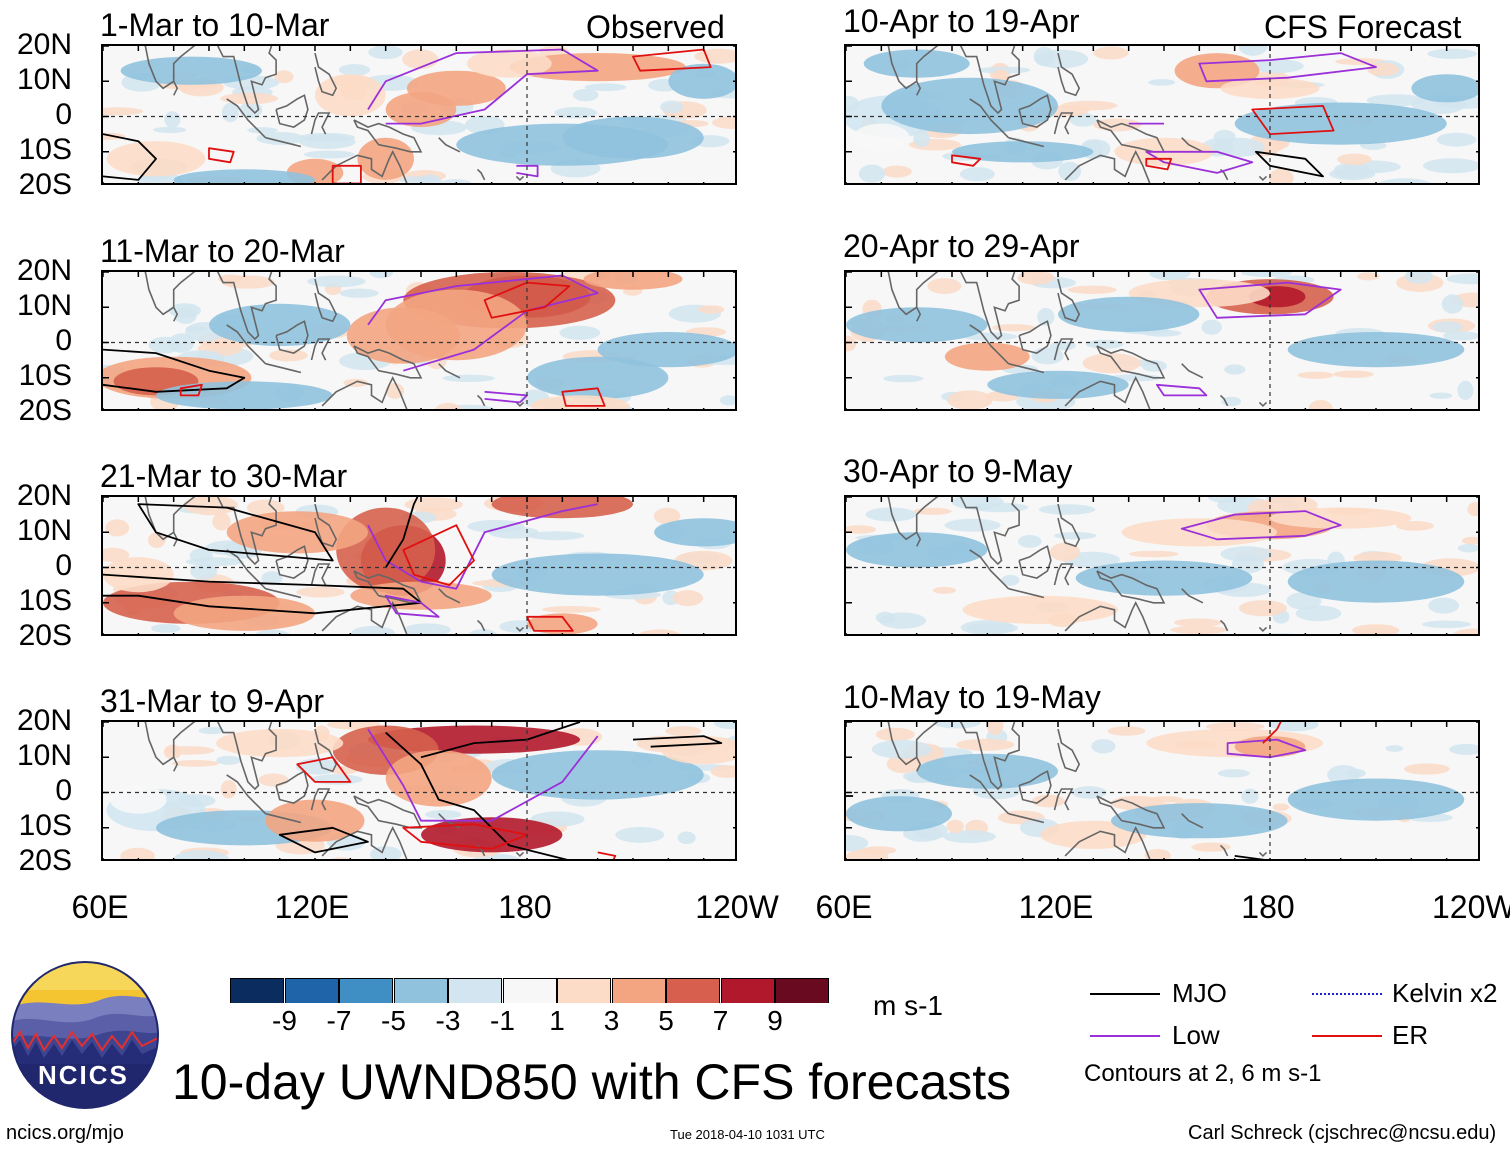 Image resolution: width=1510 pixels, height=1149 pixels. What do you see at coordinates (63, 340) in the screenshot?
I see `y-tick-0-row2: 0` at bounding box center [63, 340].